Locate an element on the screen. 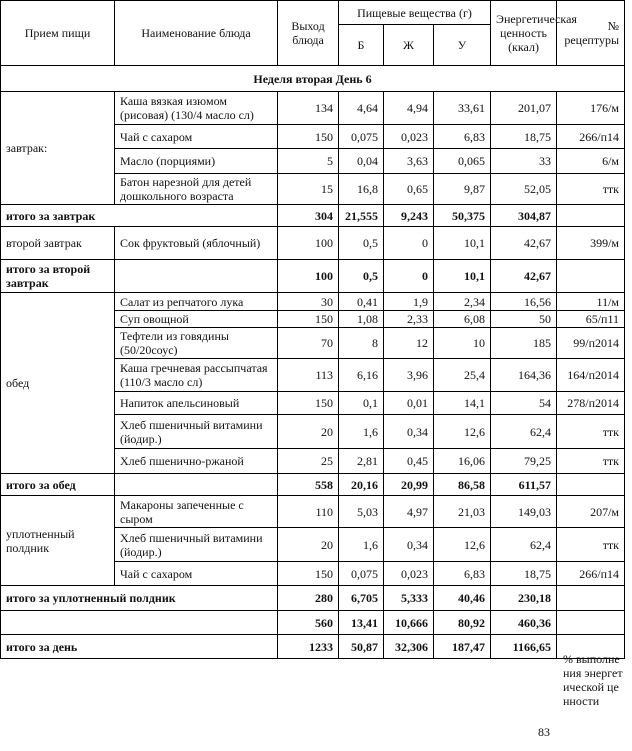  carbs-value: 6,08 is located at coordinates (462, 319).